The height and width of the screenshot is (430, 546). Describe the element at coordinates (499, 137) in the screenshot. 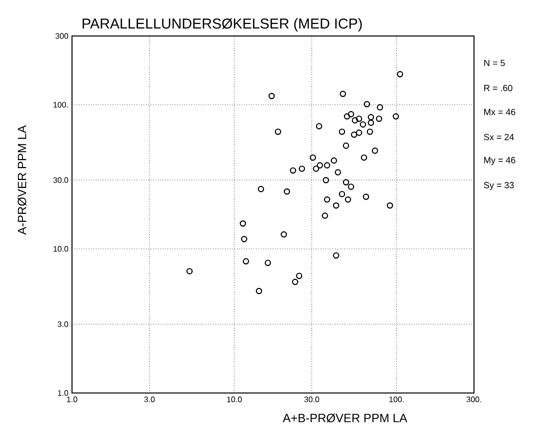

I see `text: Sx = 24` at that location.